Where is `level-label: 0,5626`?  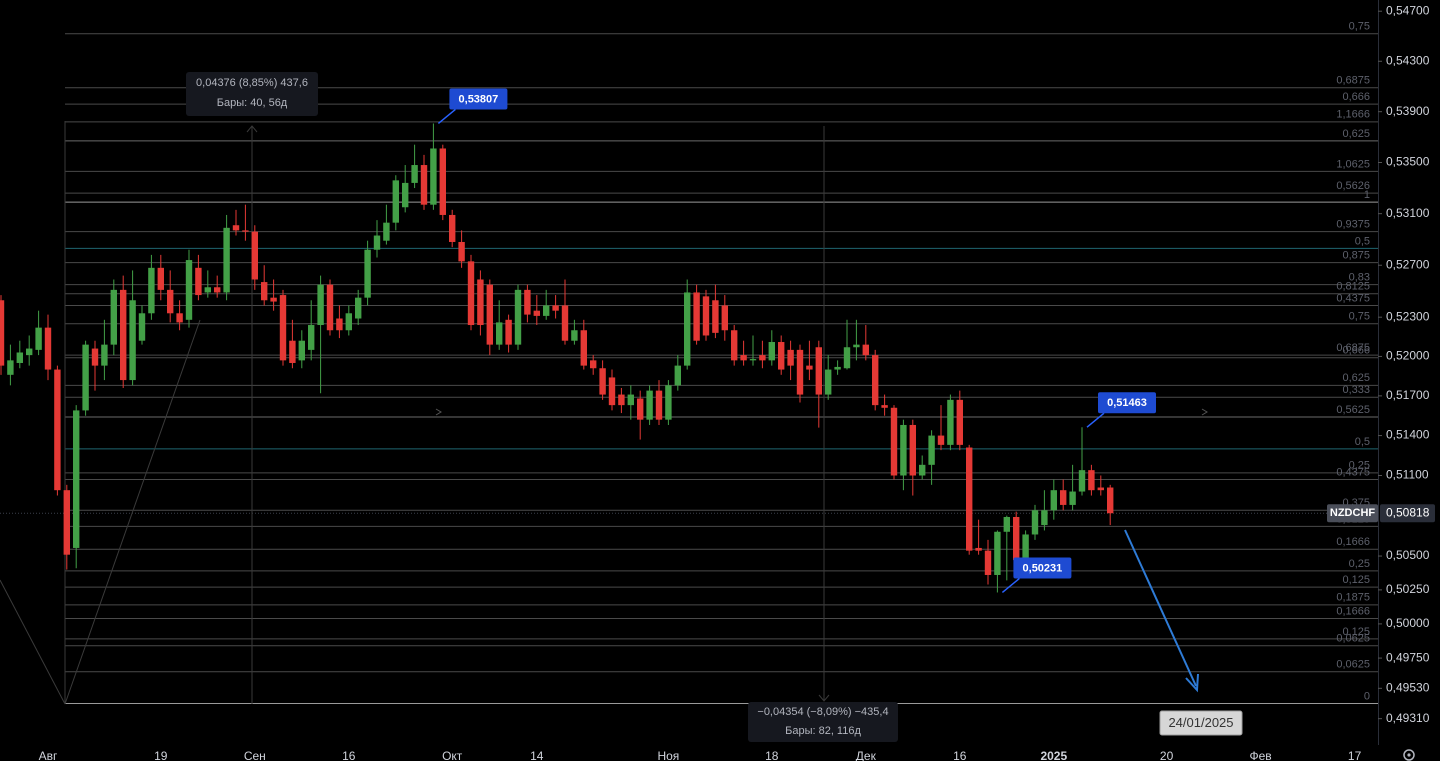 level-label: 0,5626 is located at coordinates (1353, 186).